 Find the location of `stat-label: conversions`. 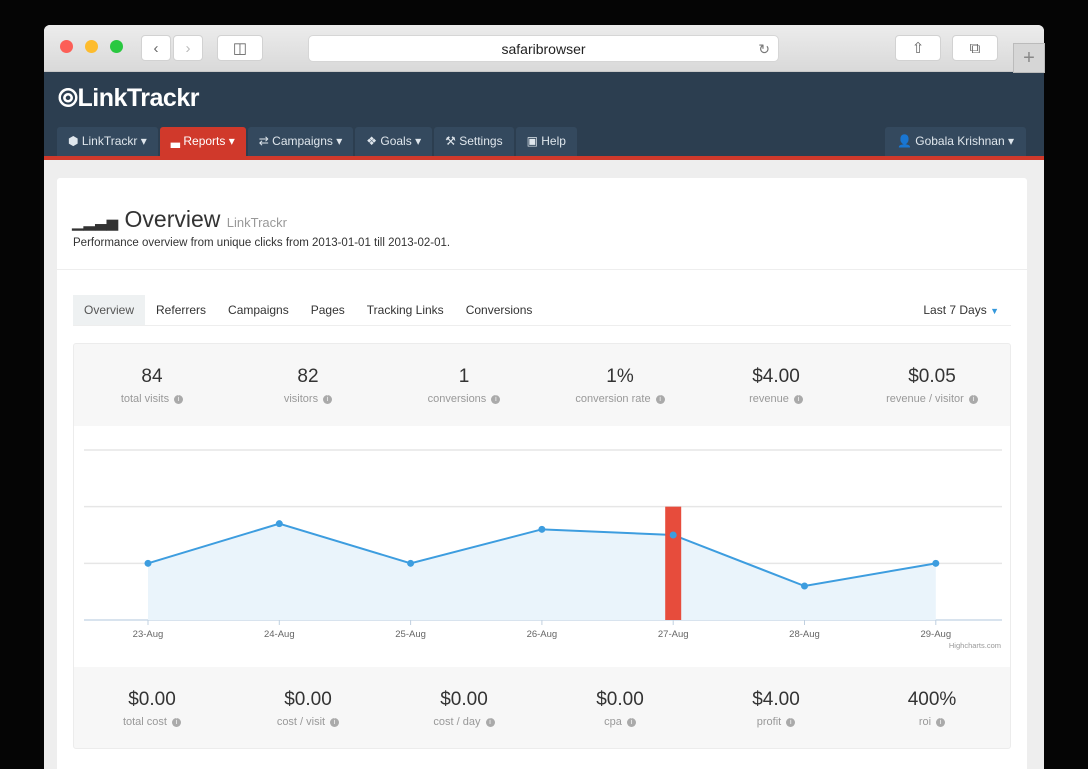

stat-label: conversions is located at coordinates (457, 399).